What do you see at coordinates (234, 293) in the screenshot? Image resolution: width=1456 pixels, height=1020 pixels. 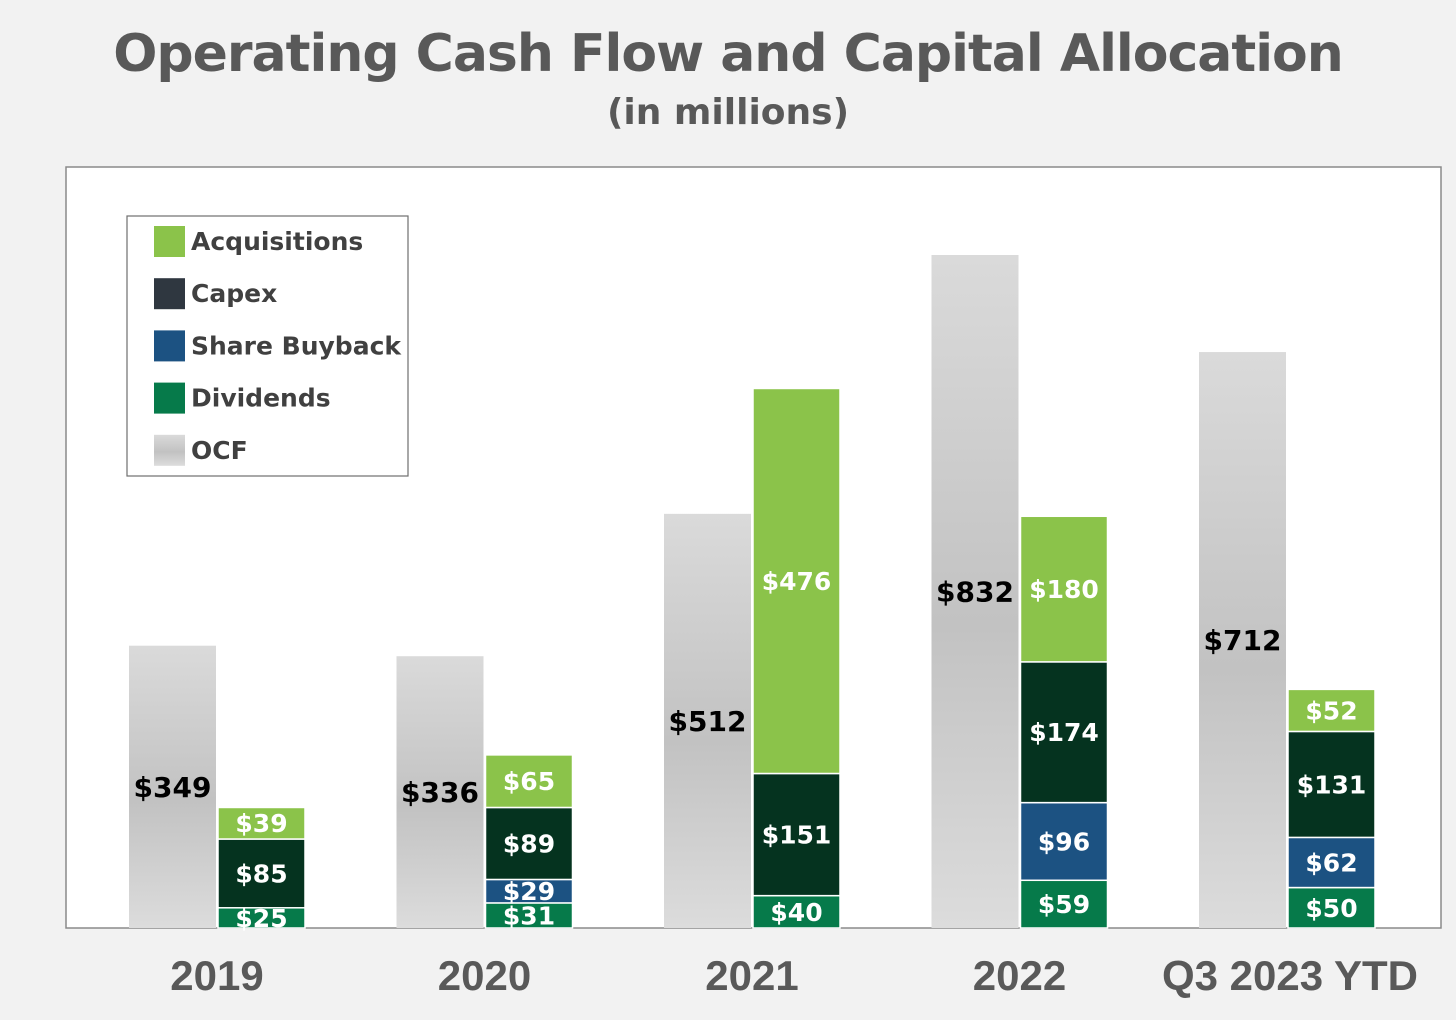 I see `legend-label-capex: Capex` at bounding box center [234, 293].